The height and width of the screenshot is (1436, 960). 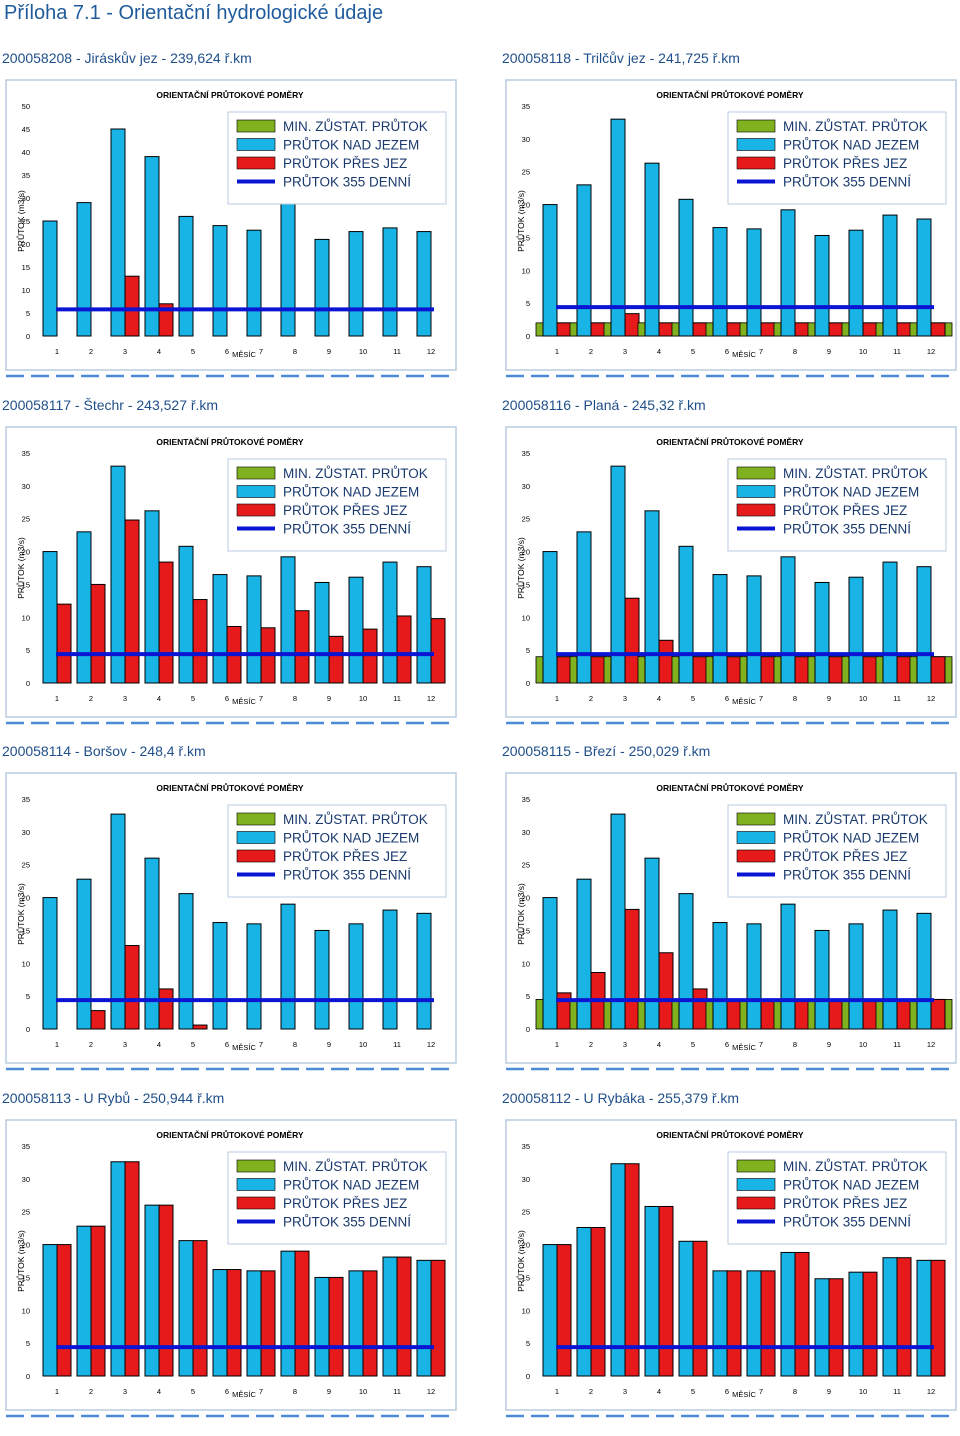 I want to click on legend-label: PRŮTOK NAD JEZEM, so click(x=351, y=145).